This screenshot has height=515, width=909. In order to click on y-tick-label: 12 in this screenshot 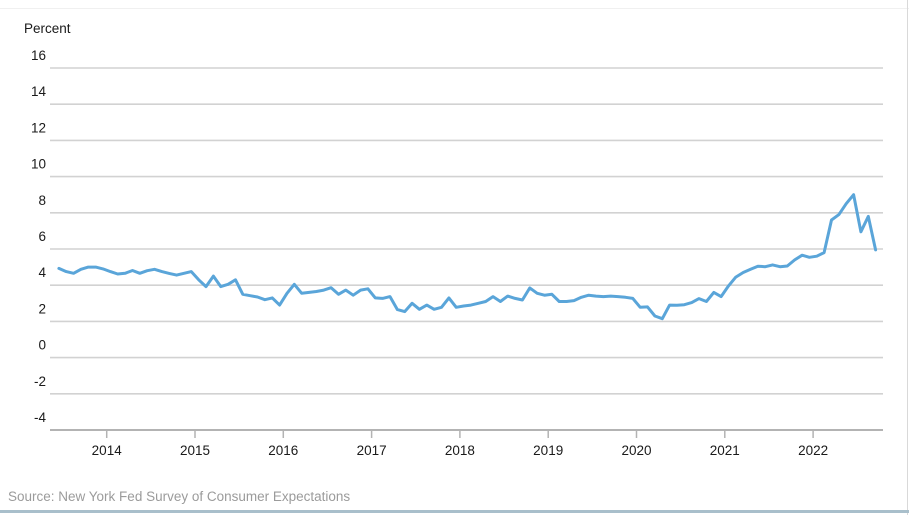, I will do `click(38, 127)`.